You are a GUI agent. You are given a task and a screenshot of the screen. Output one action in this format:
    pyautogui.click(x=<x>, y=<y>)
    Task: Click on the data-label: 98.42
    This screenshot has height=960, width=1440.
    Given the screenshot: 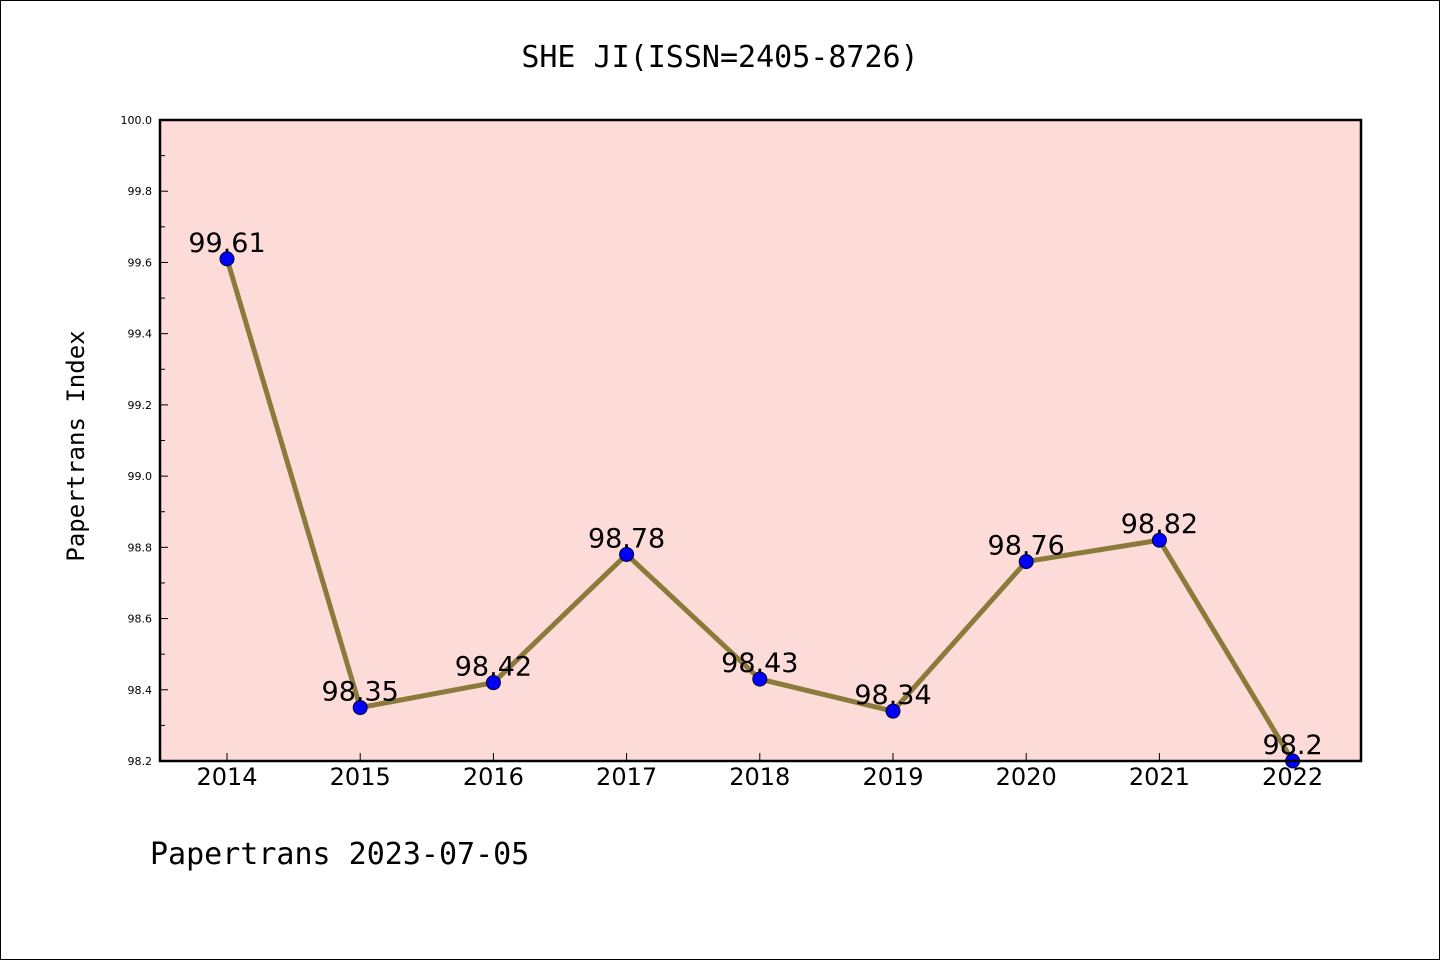 What is the action you would take?
    pyautogui.click(x=493, y=667)
    